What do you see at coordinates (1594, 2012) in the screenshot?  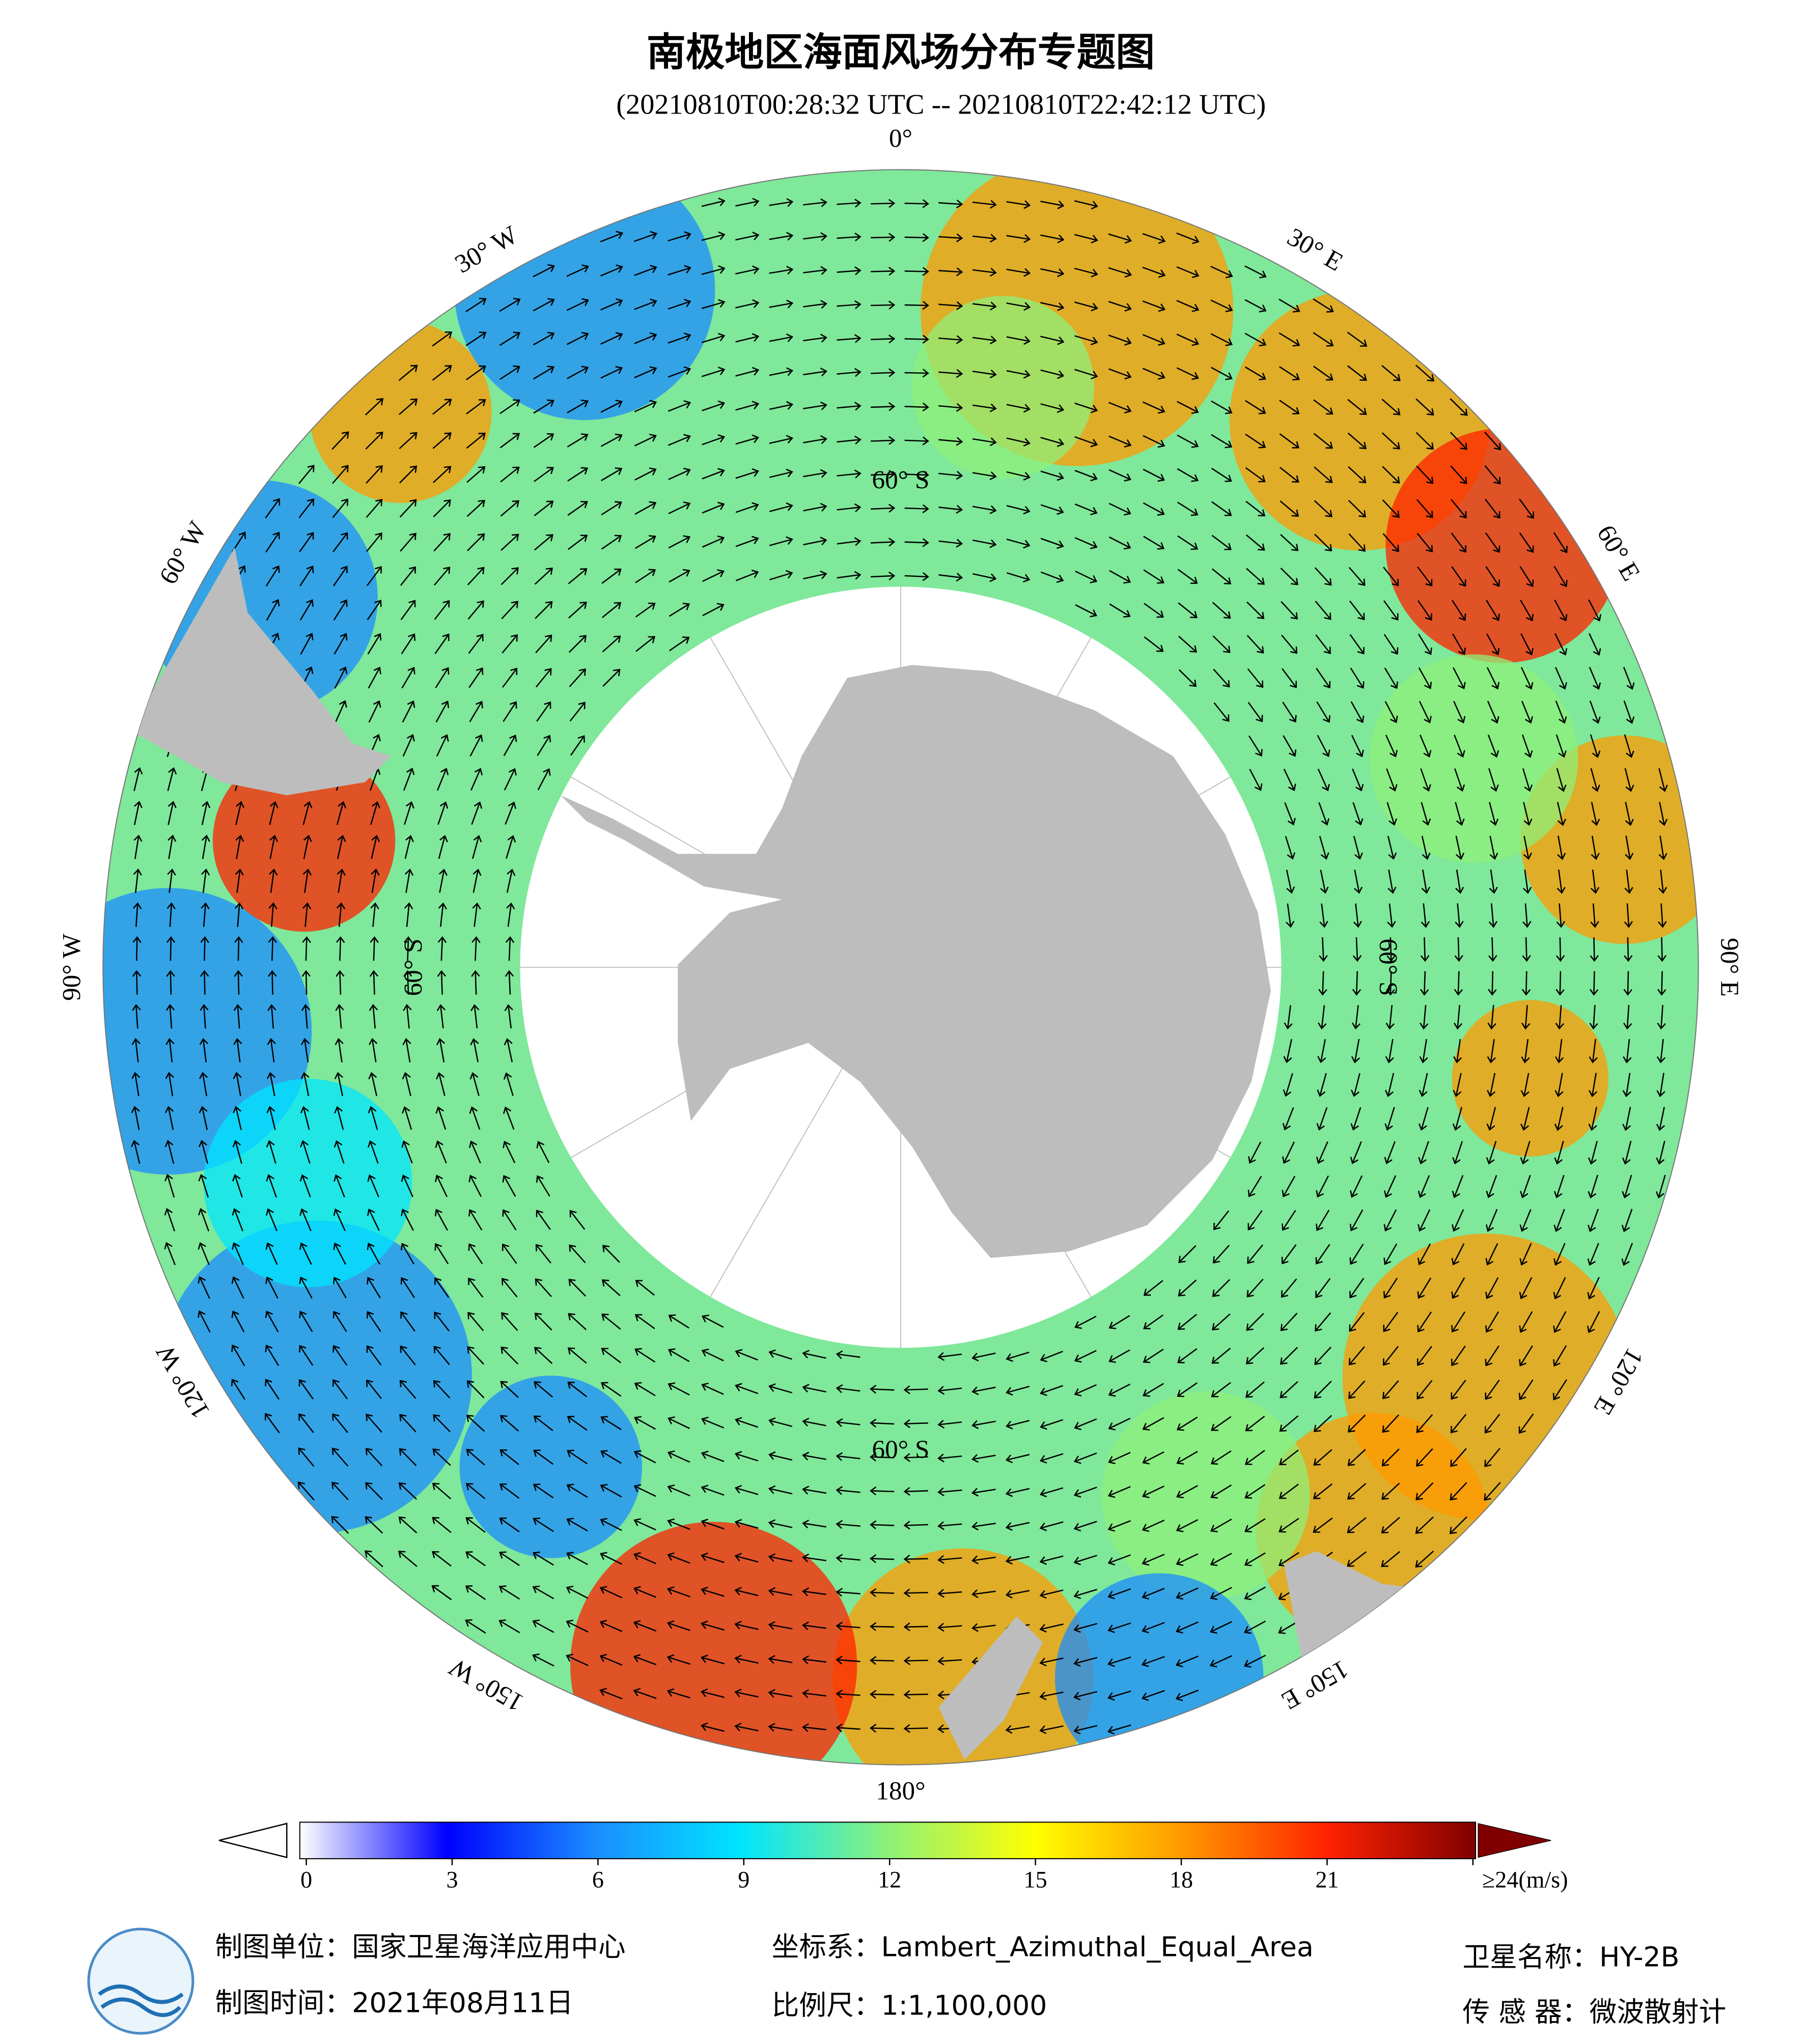 I see `footer-sensor: 传 感 器：微波散射计` at bounding box center [1594, 2012].